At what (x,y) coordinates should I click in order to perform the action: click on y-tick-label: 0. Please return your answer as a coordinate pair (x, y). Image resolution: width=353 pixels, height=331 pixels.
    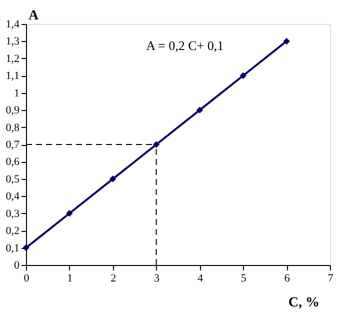
    Looking at the image, I should click on (17, 266).